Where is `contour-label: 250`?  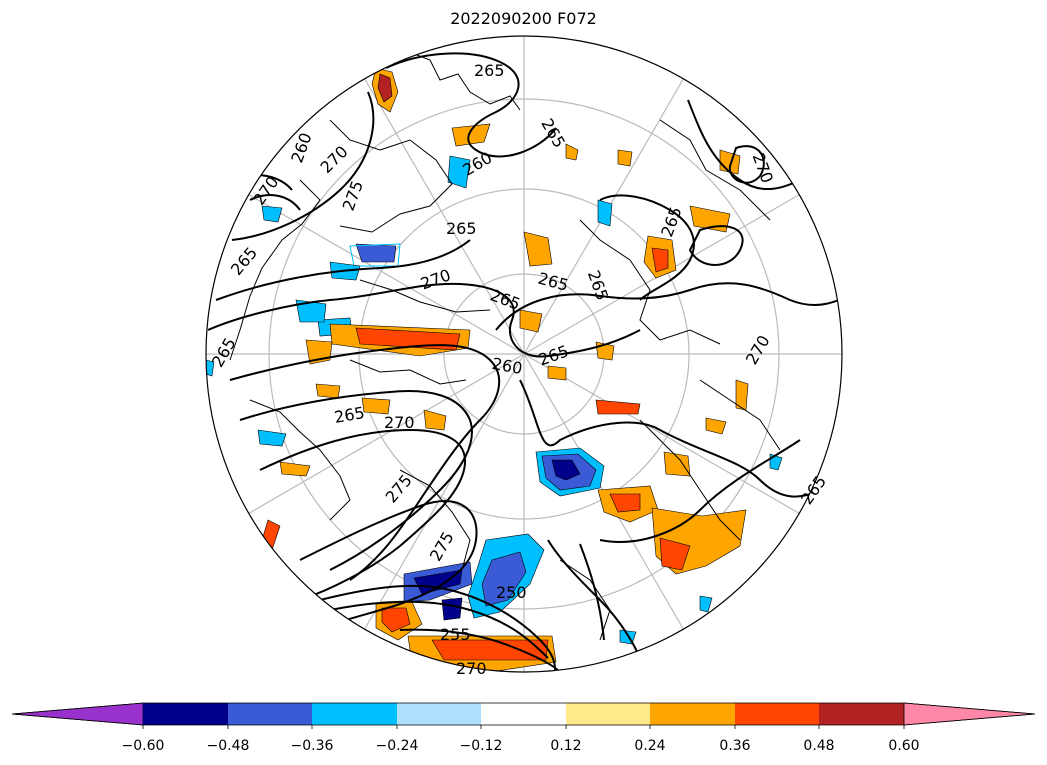
contour-label: 250 is located at coordinates (511, 592).